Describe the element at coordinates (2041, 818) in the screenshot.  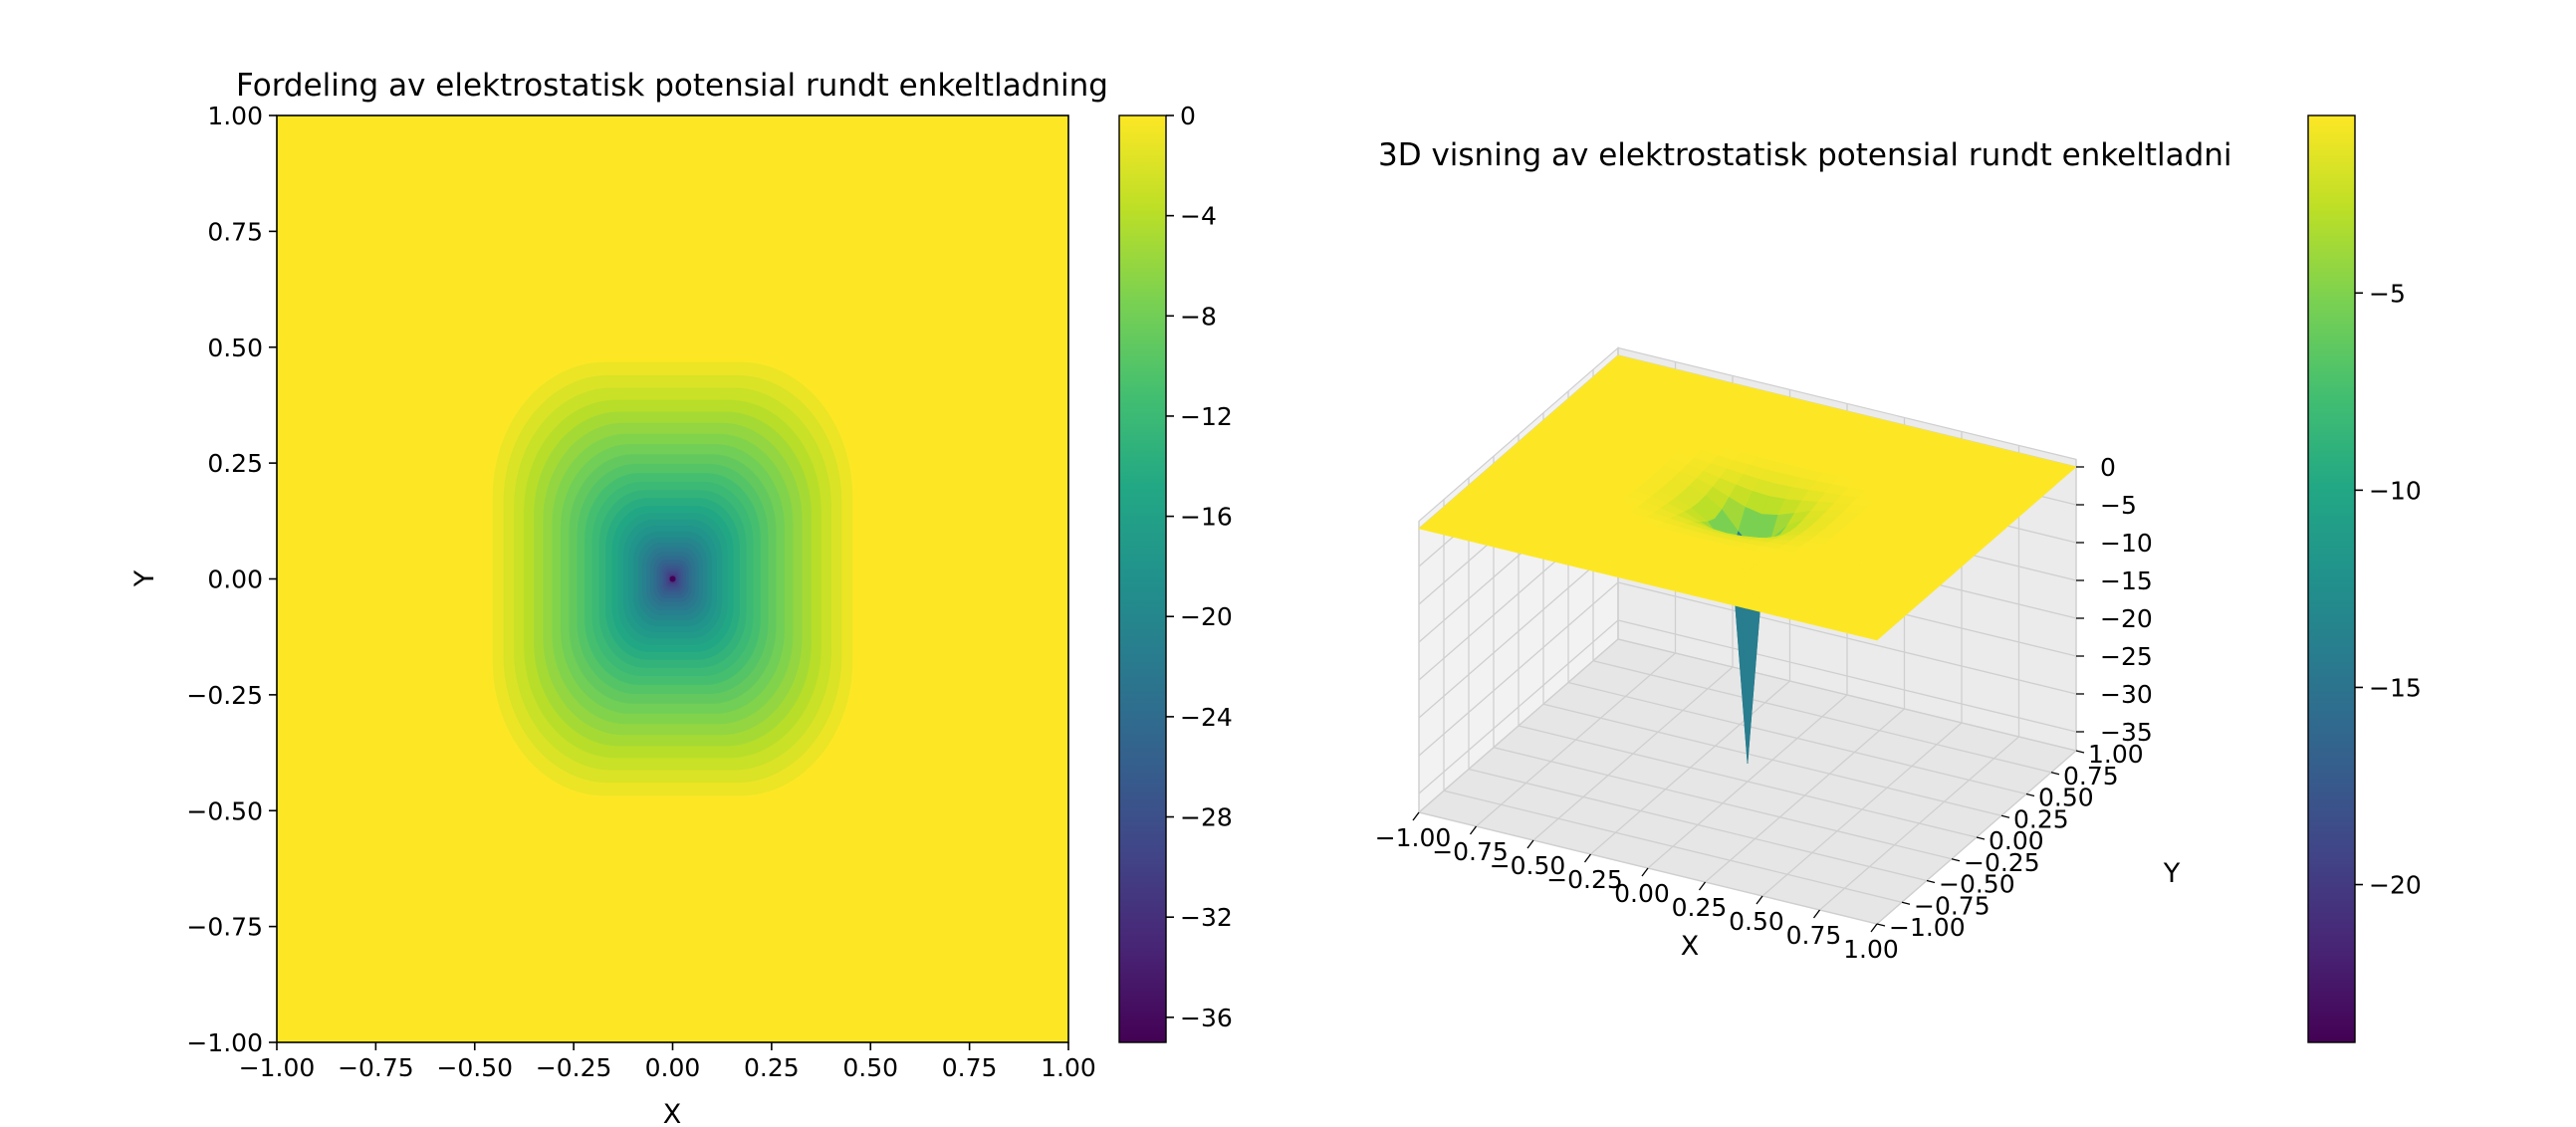
I see `y3d-tick-label: 0.25` at that location.